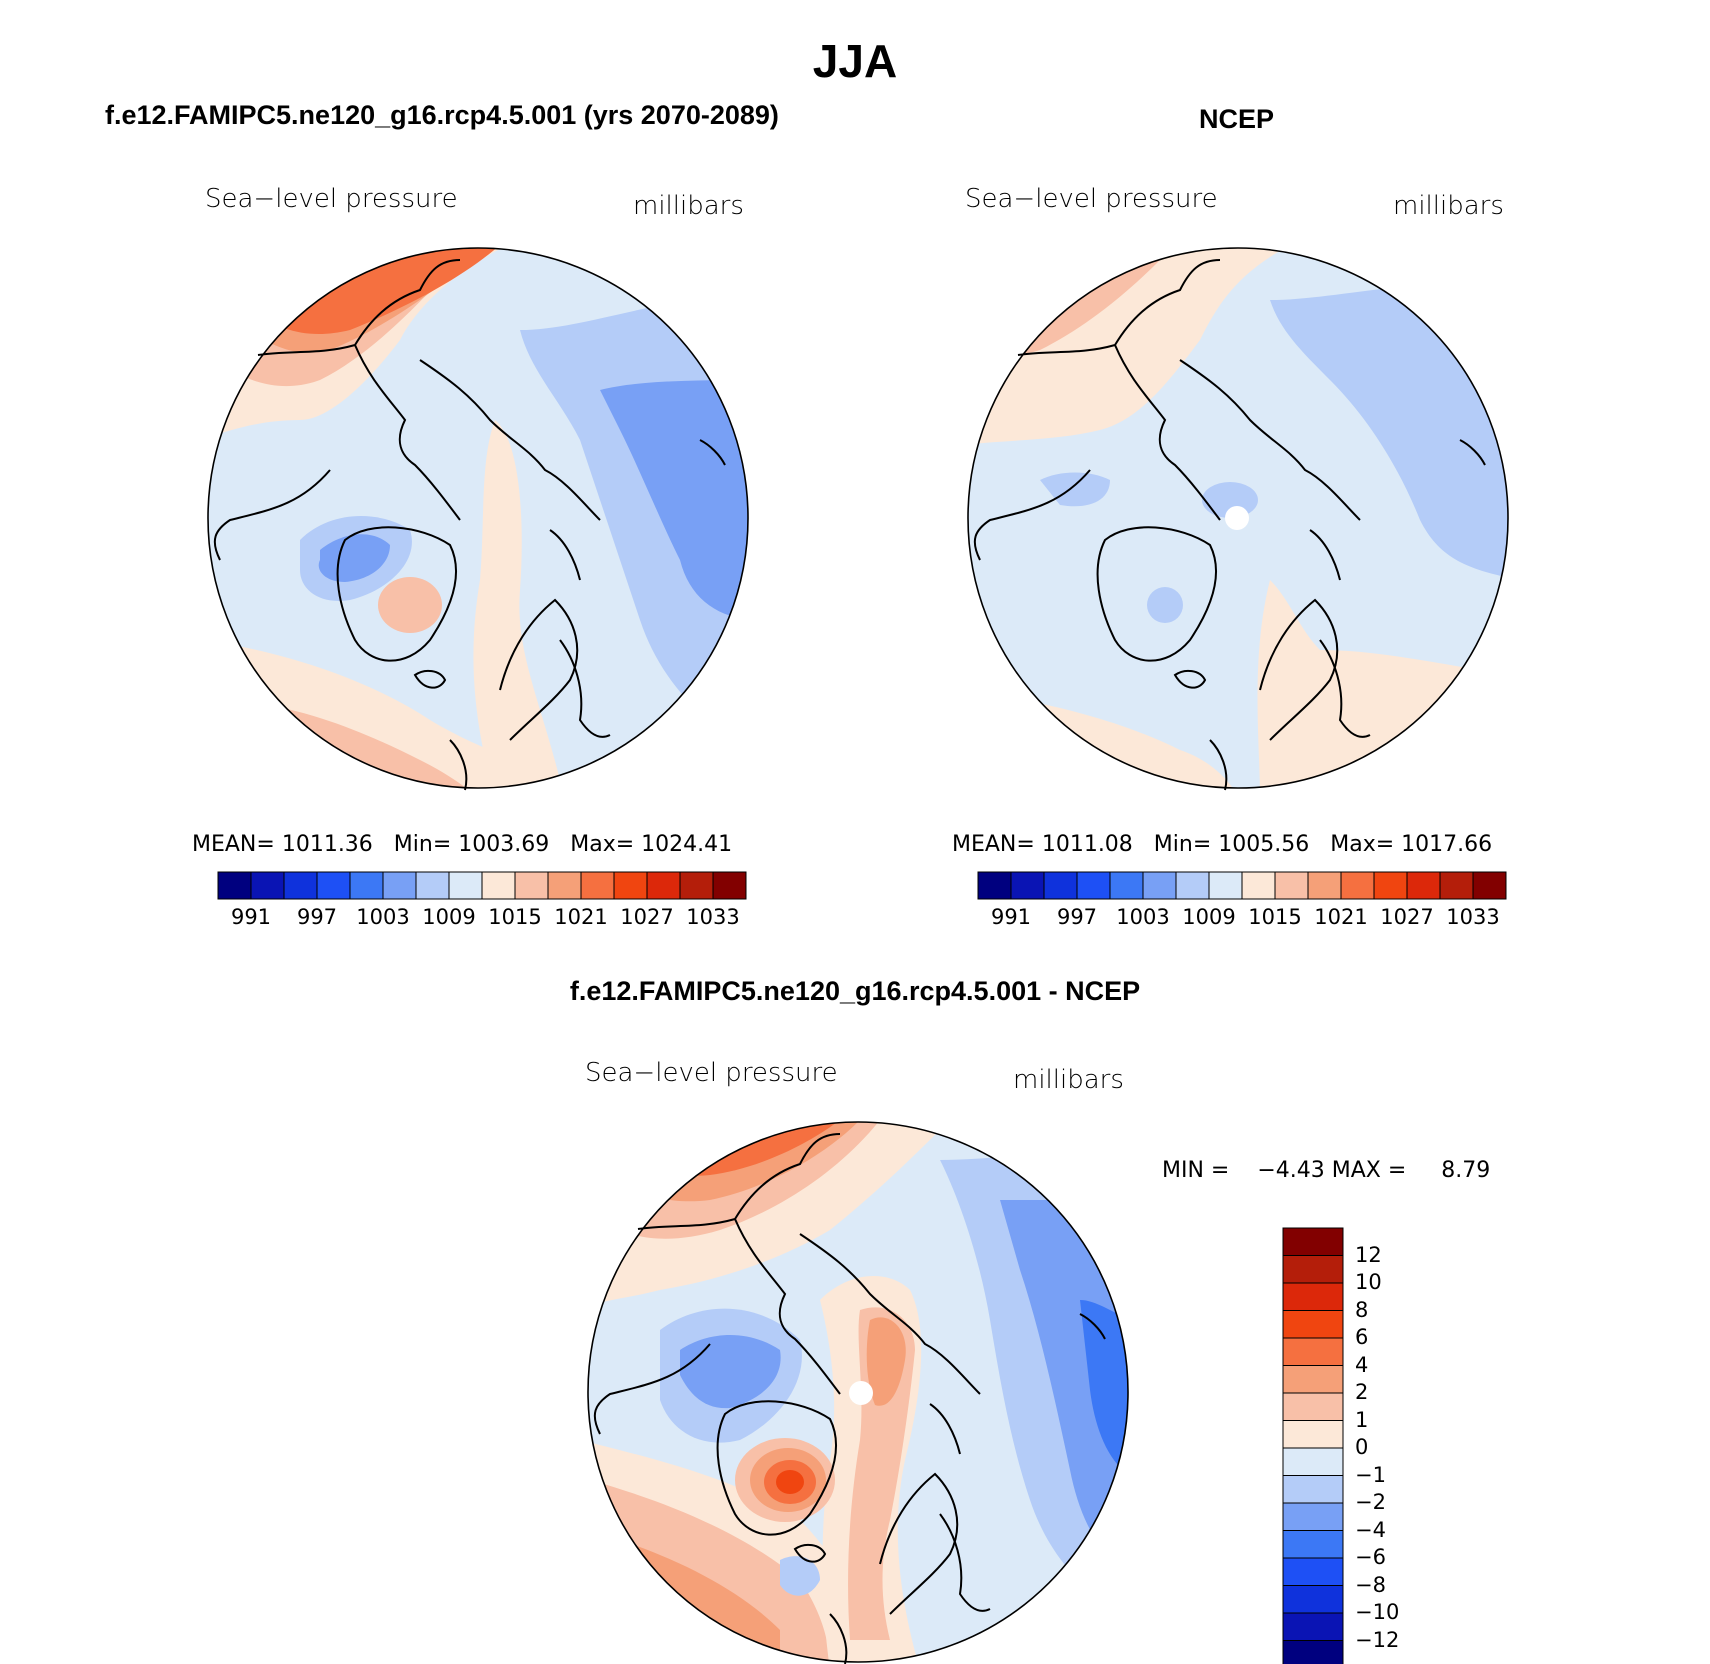 Image resolution: width=1710 pixels, height=1664 pixels. What do you see at coordinates (331, 199) in the screenshot?
I see `variable-label-model: Sea−level pressure` at bounding box center [331, 199].